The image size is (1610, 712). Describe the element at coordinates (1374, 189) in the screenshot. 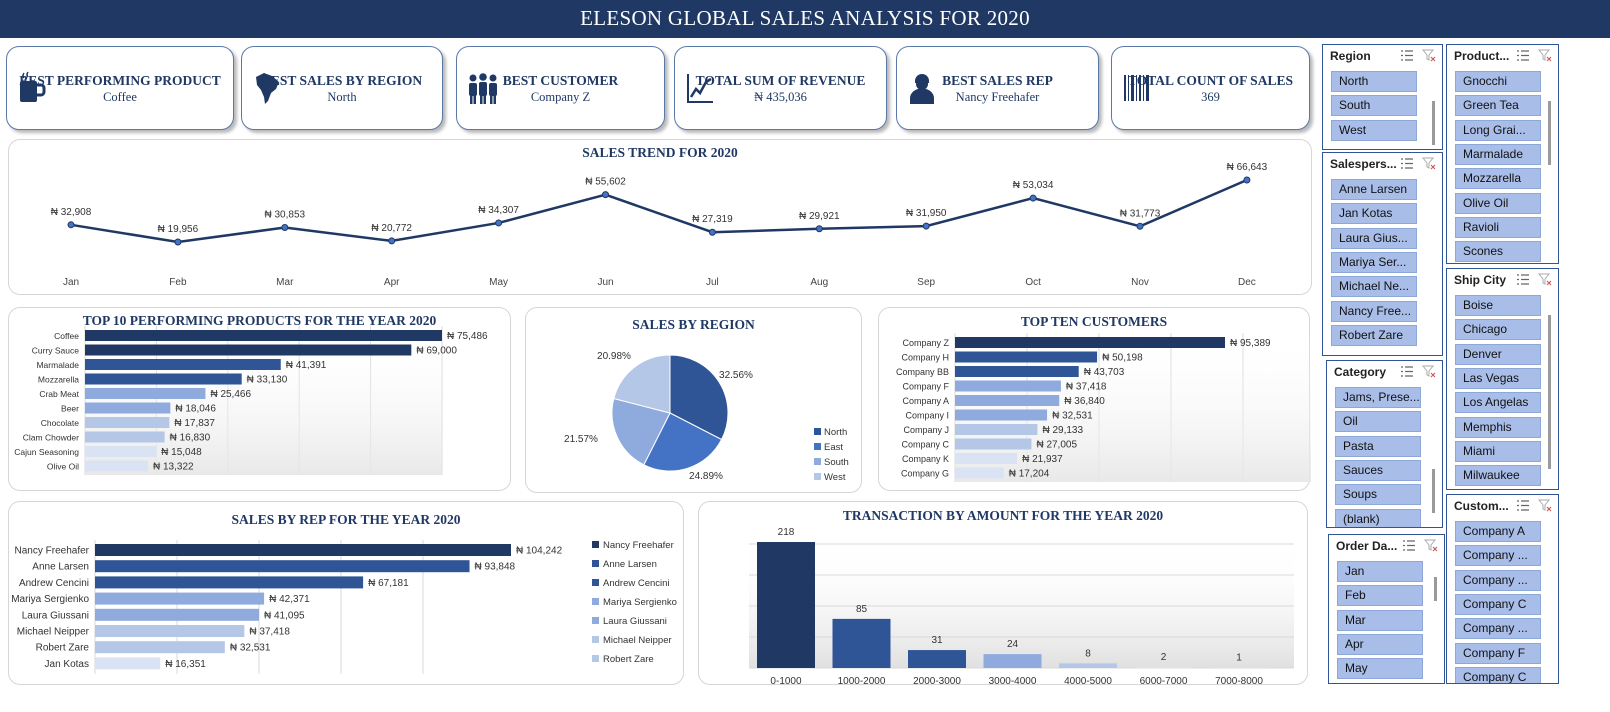

I see `slicer-item: Anne Larsen` at that location.